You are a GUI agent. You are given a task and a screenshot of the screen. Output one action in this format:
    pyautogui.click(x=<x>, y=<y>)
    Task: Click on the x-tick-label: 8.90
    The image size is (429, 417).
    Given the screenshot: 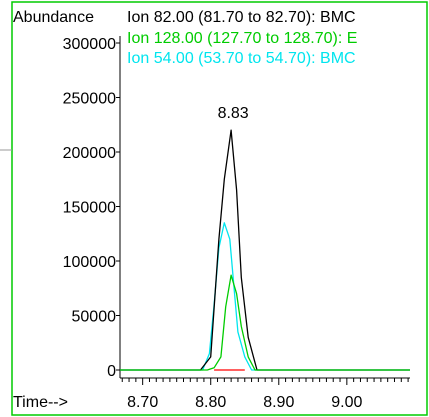 What is the action you would take?
    pyautogui.click(x=278, y=402)
    